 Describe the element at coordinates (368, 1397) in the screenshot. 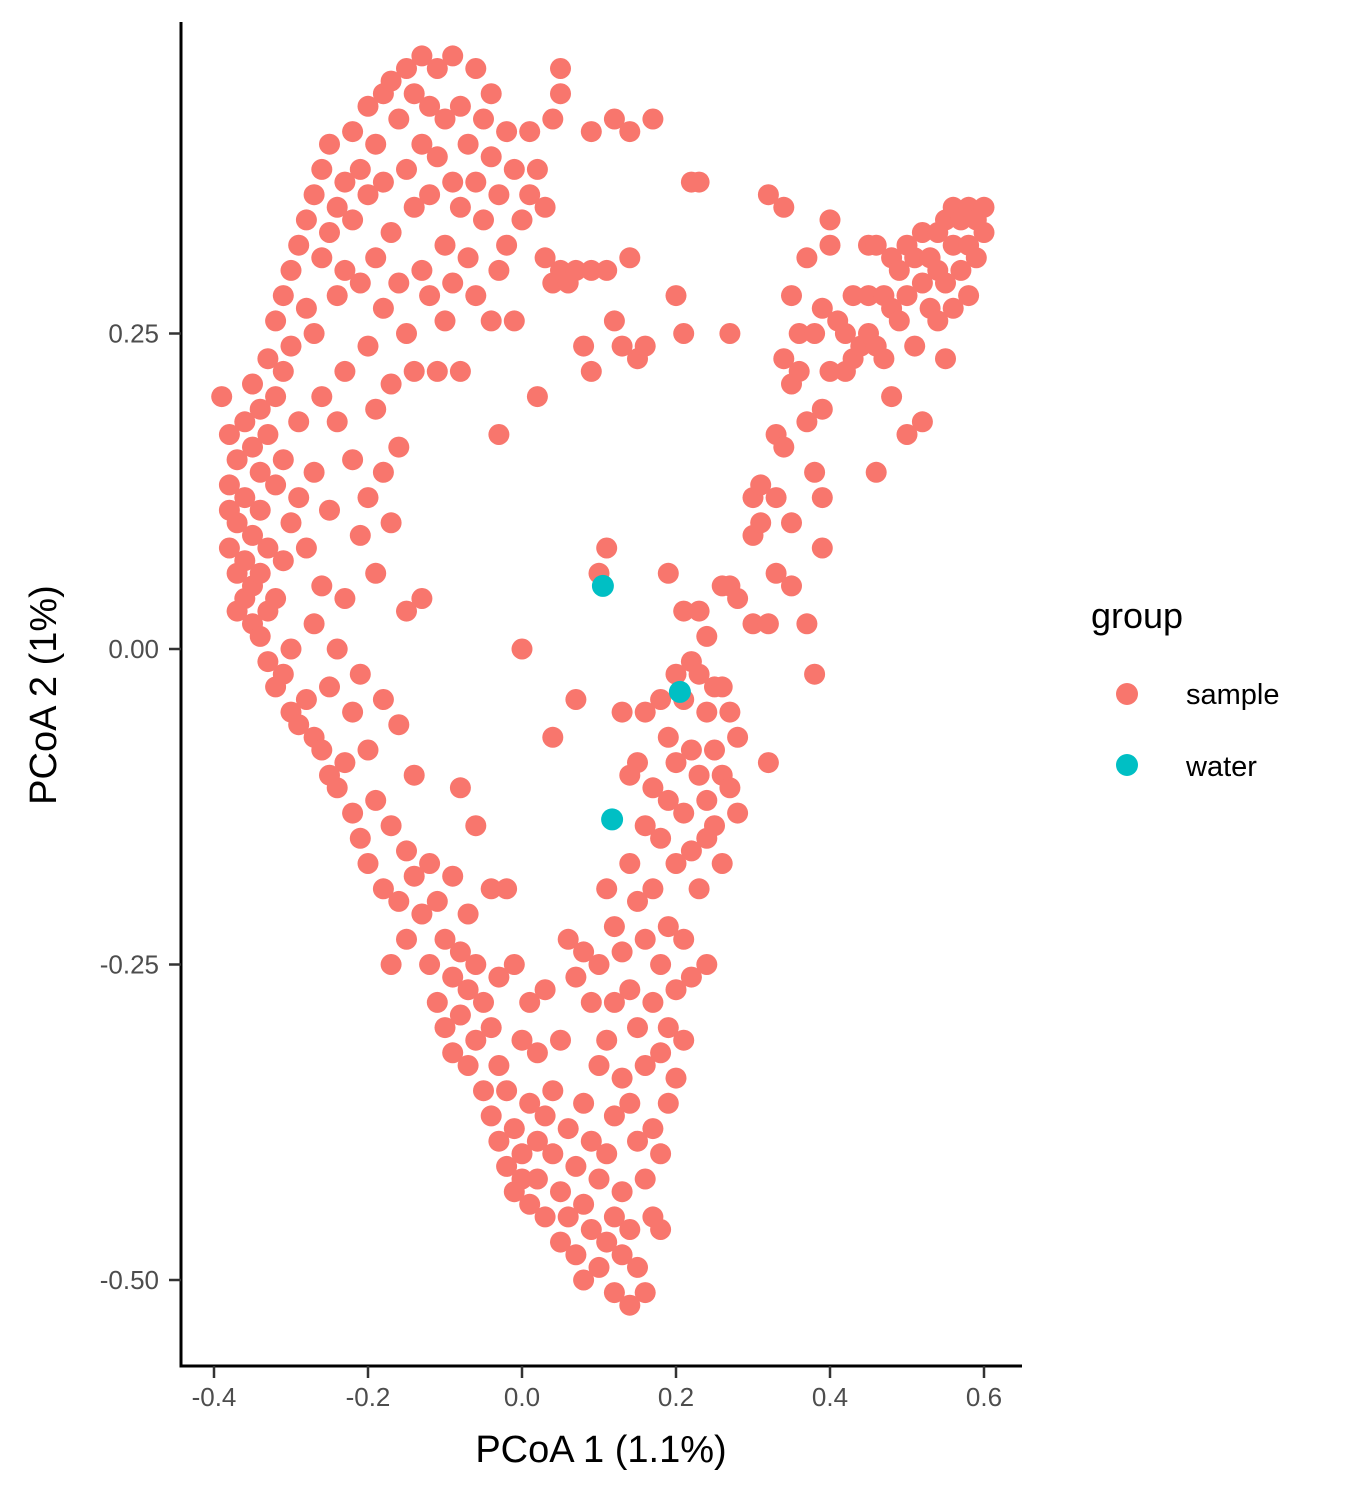

I see `x-tick-label: -0.2` at that location.